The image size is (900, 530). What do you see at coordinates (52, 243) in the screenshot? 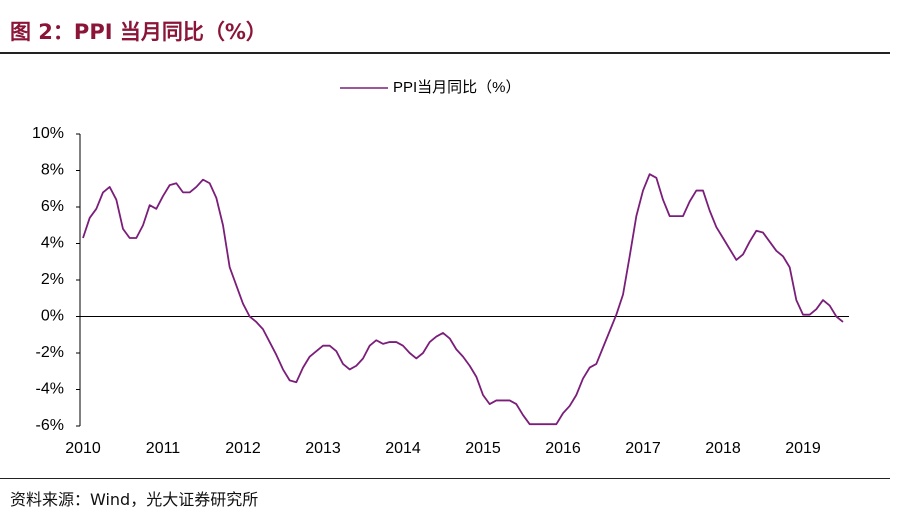
I see `y-tick-label: 4%` at bounding box center [52, 243].